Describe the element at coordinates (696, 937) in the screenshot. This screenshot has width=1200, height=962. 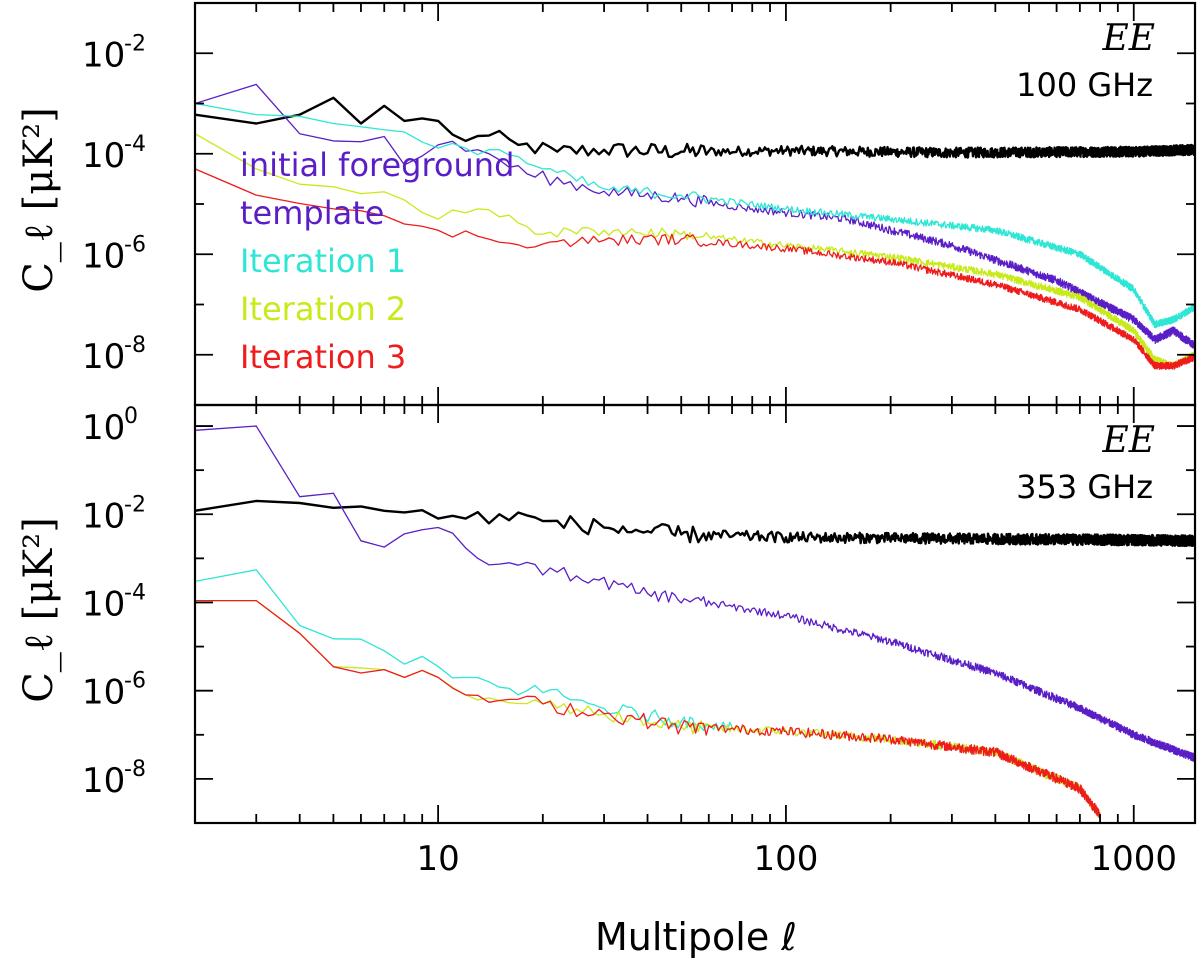
I see `x-axis-label: Multipole ℓ` at that location.